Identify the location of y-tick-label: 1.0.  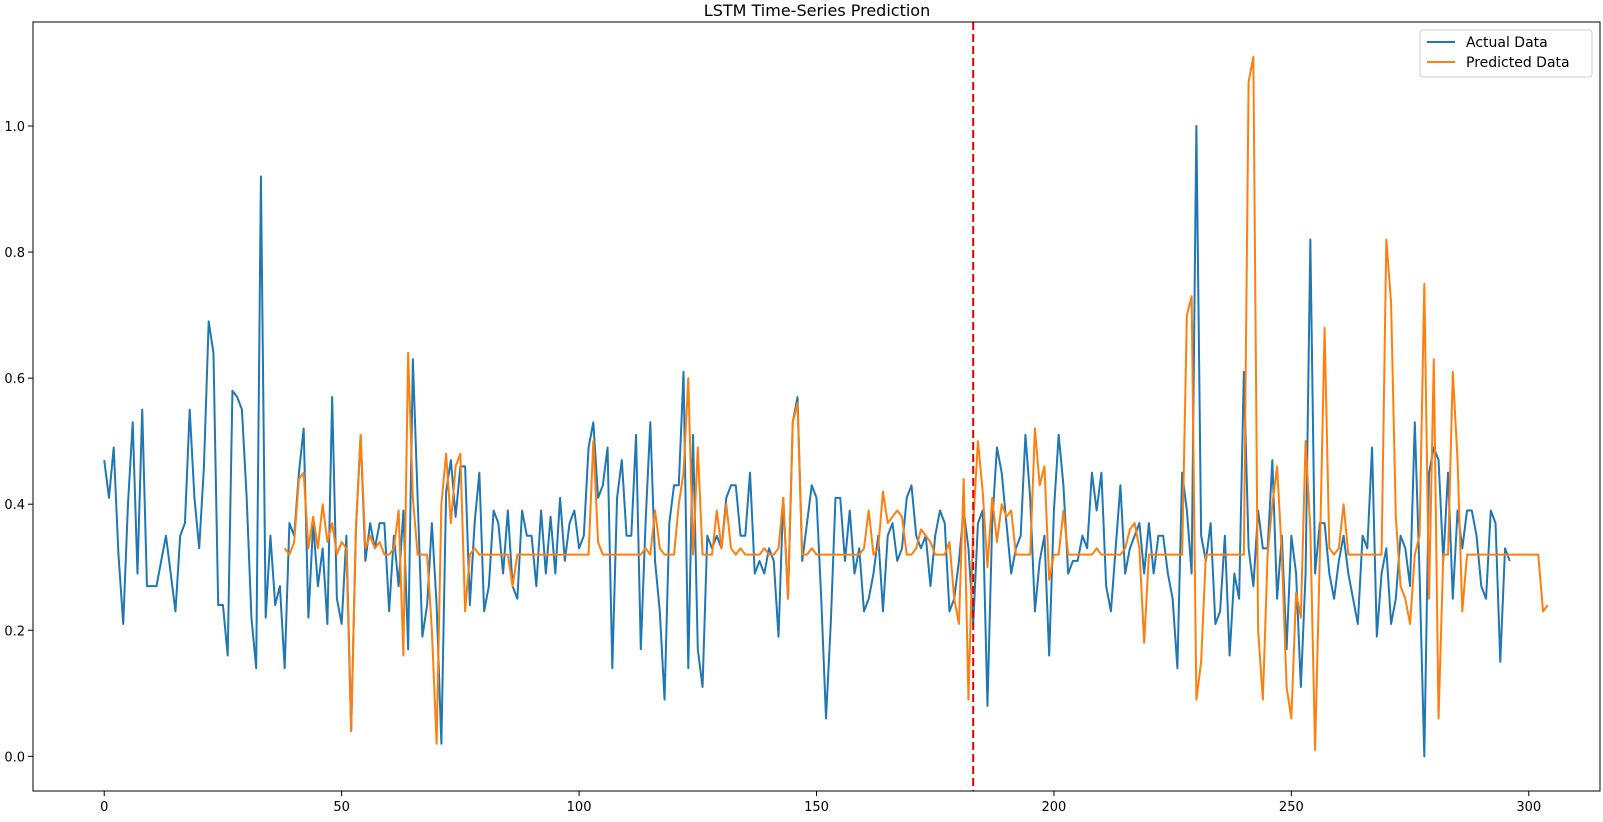
(14, 127).